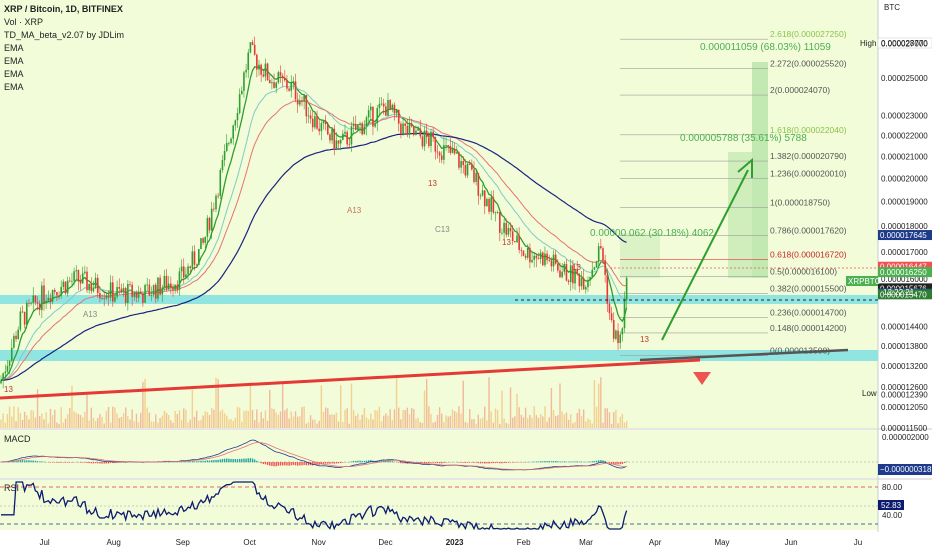 This screenshot has width=932, height=550. I want to click on price-tick: 0.000012050, so click(904, 407).